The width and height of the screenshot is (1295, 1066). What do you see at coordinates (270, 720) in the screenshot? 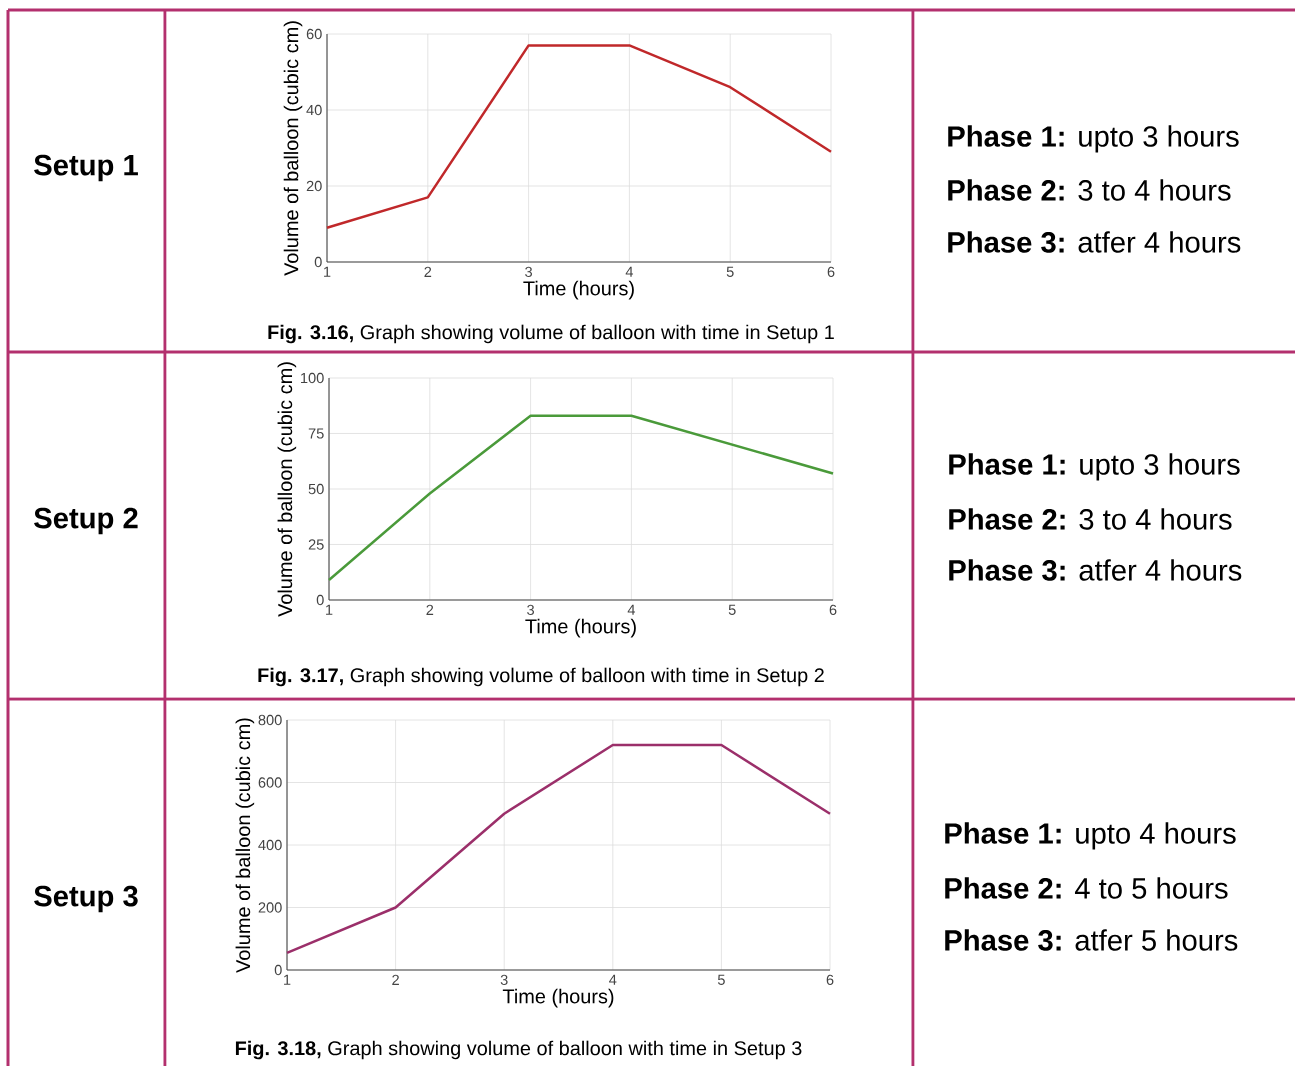
I see `y-tick-label: 800` at bounding box center [270, 720].